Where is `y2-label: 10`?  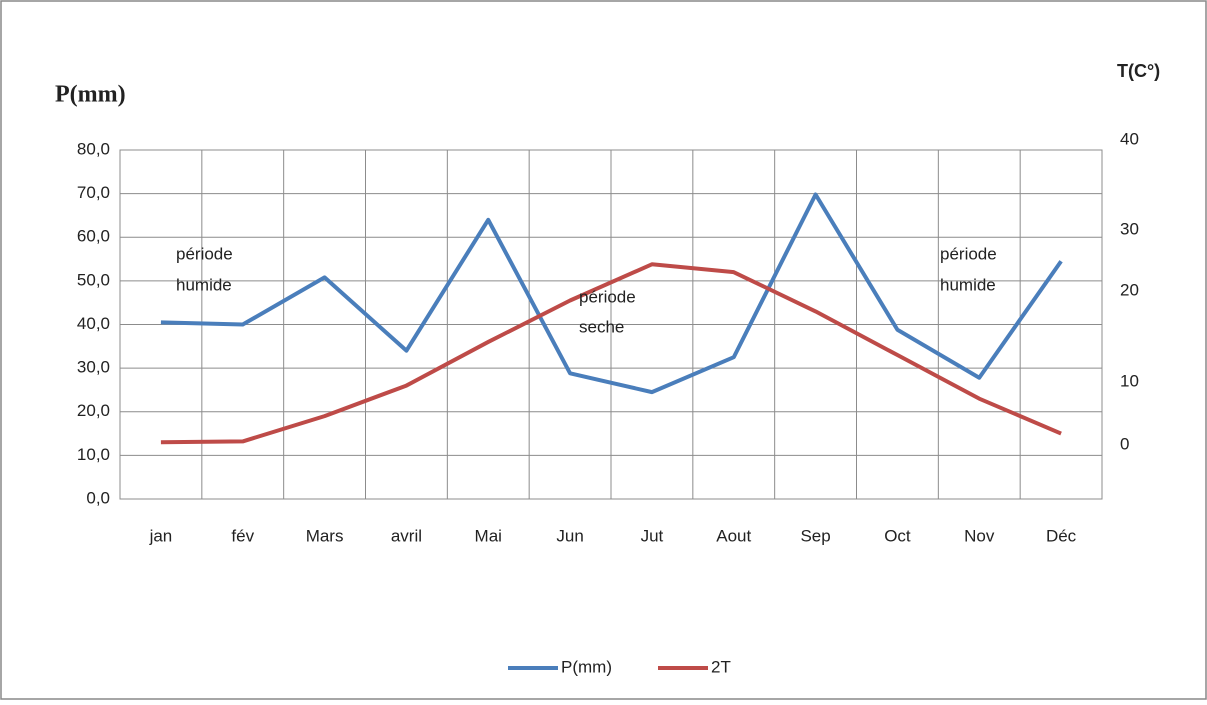 y2-label: 10 is located at coordinates (1129, 380).